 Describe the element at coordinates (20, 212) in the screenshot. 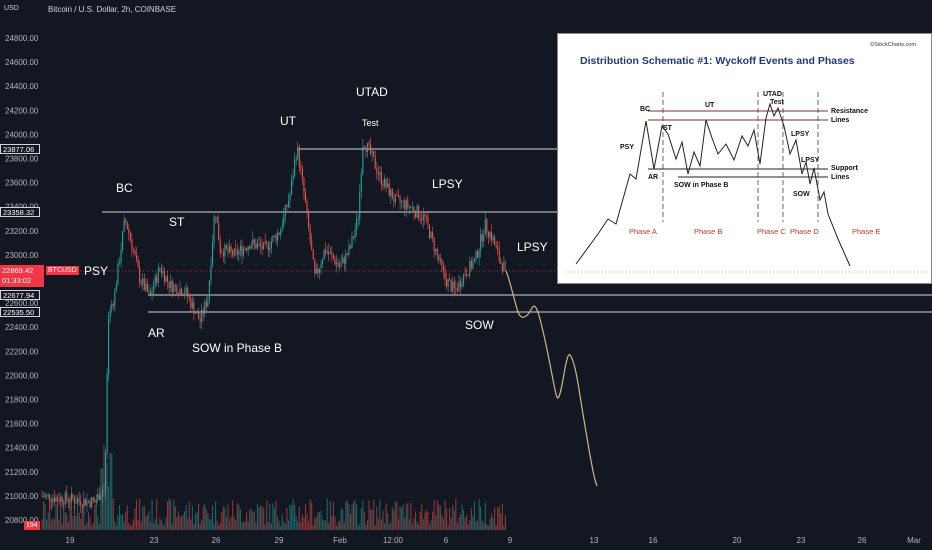

I see `level-badge-2: 23358.32` at that location.